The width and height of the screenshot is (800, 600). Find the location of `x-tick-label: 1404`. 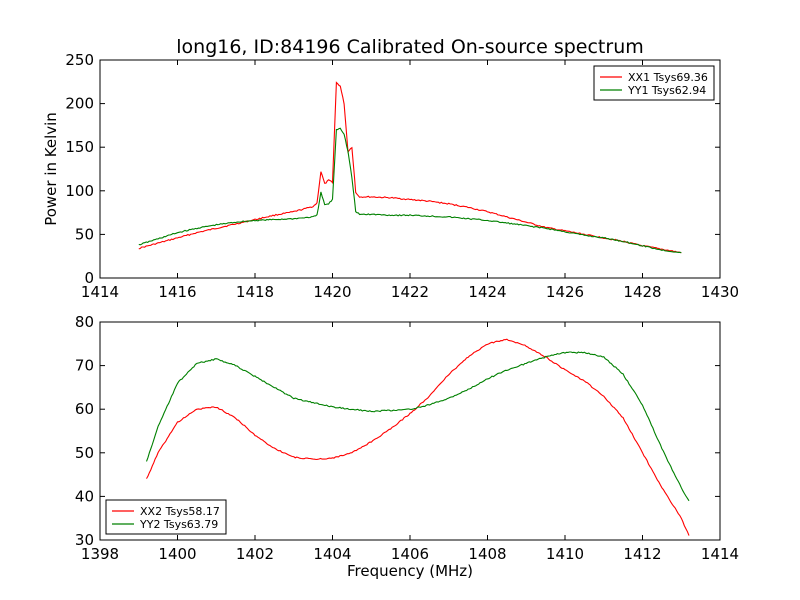

x-tick-label: 1404 is located at coordinates (332, 554).